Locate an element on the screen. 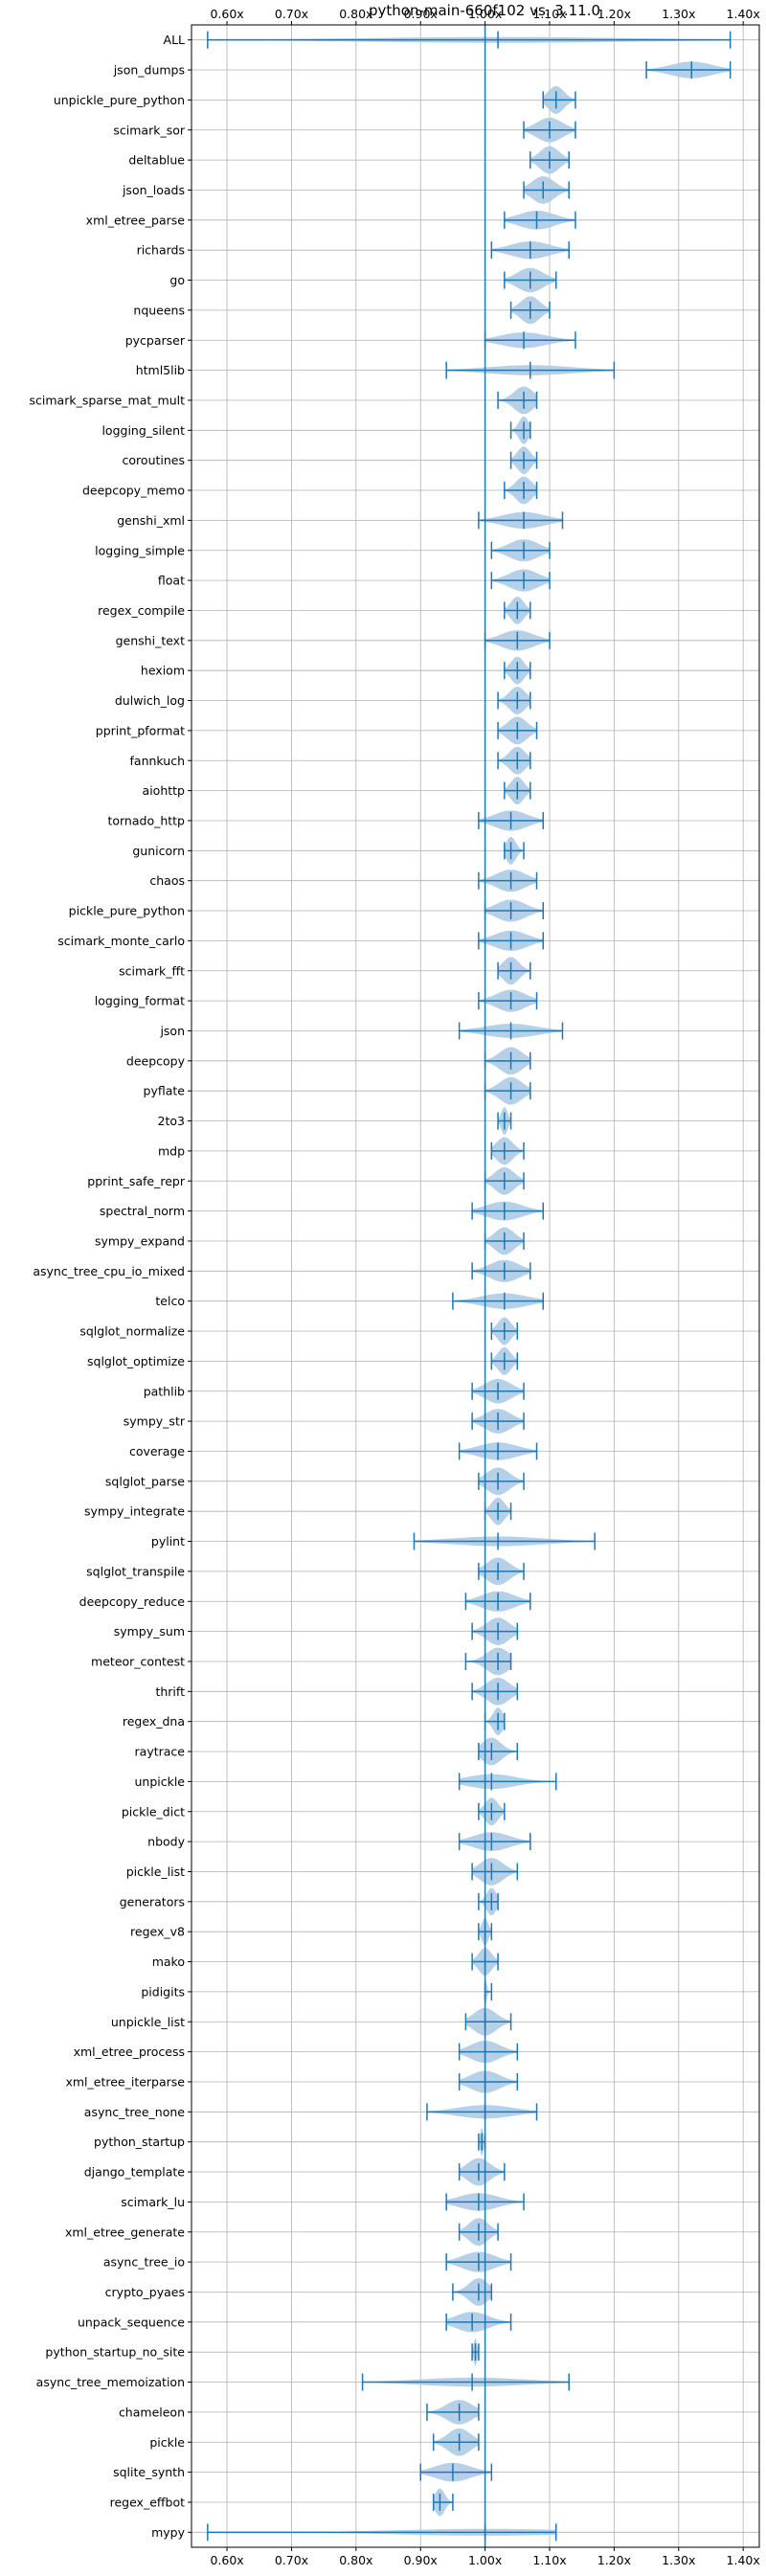  x-tick-label-bottom: 1.10x is located at coordinates (549, 2560).